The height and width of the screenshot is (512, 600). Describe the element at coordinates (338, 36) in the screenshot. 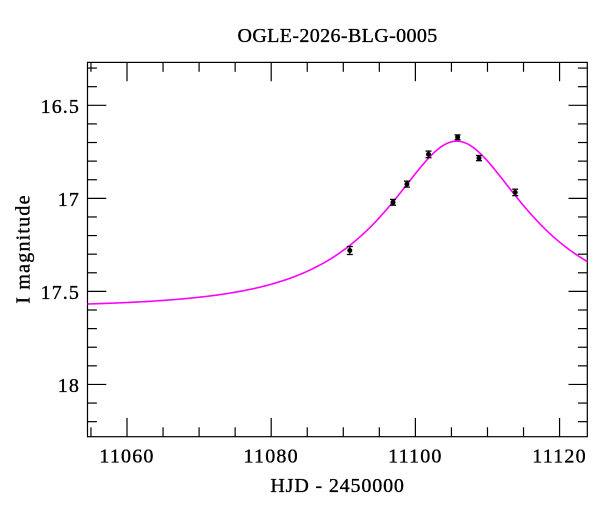

I see `svg-text: OGLE-2026-BLG-0005` at that location.